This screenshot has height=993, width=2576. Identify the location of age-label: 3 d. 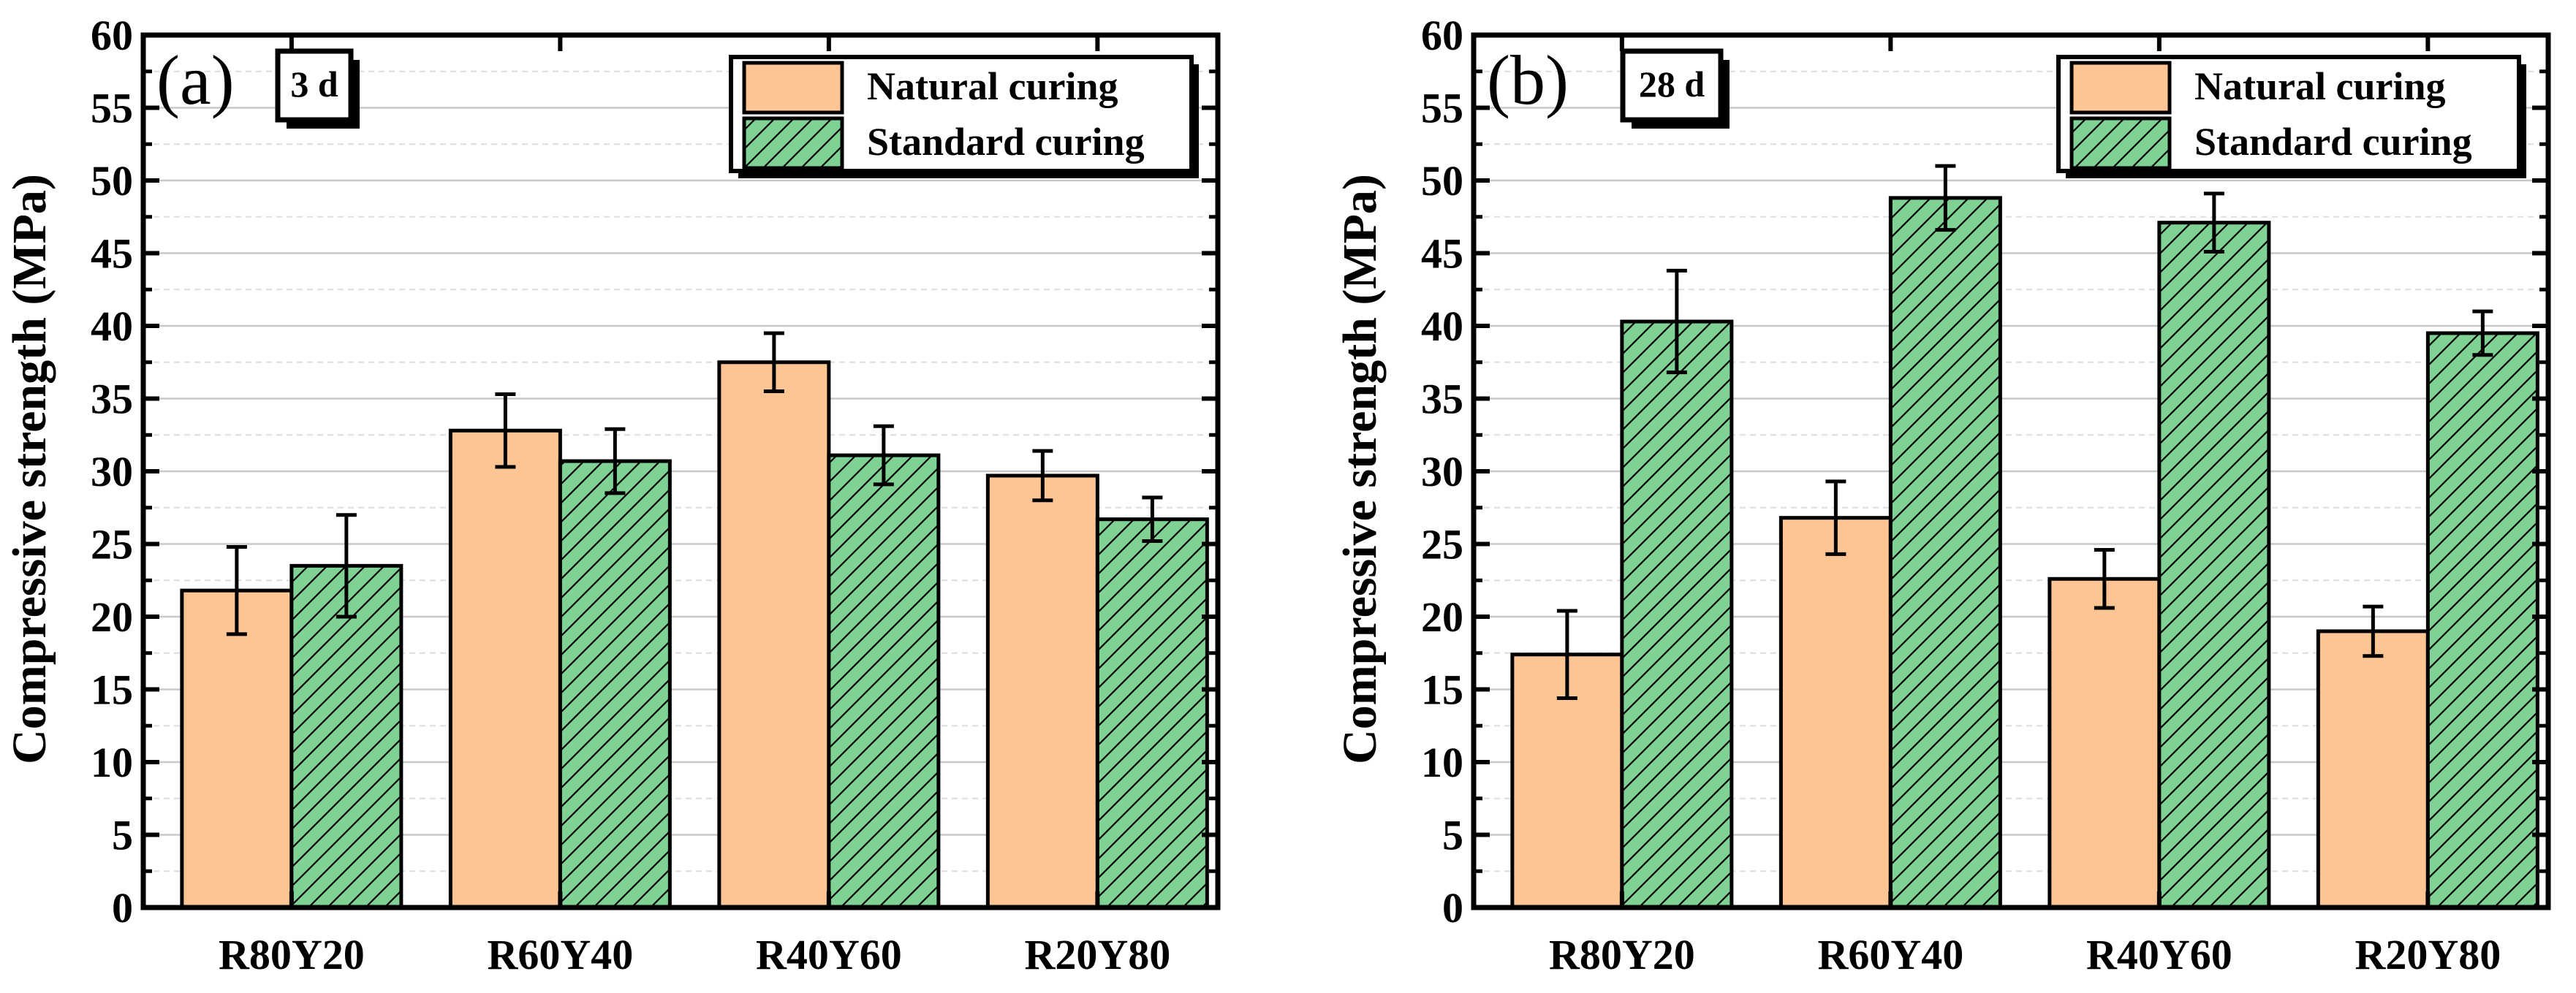
(314, 84).